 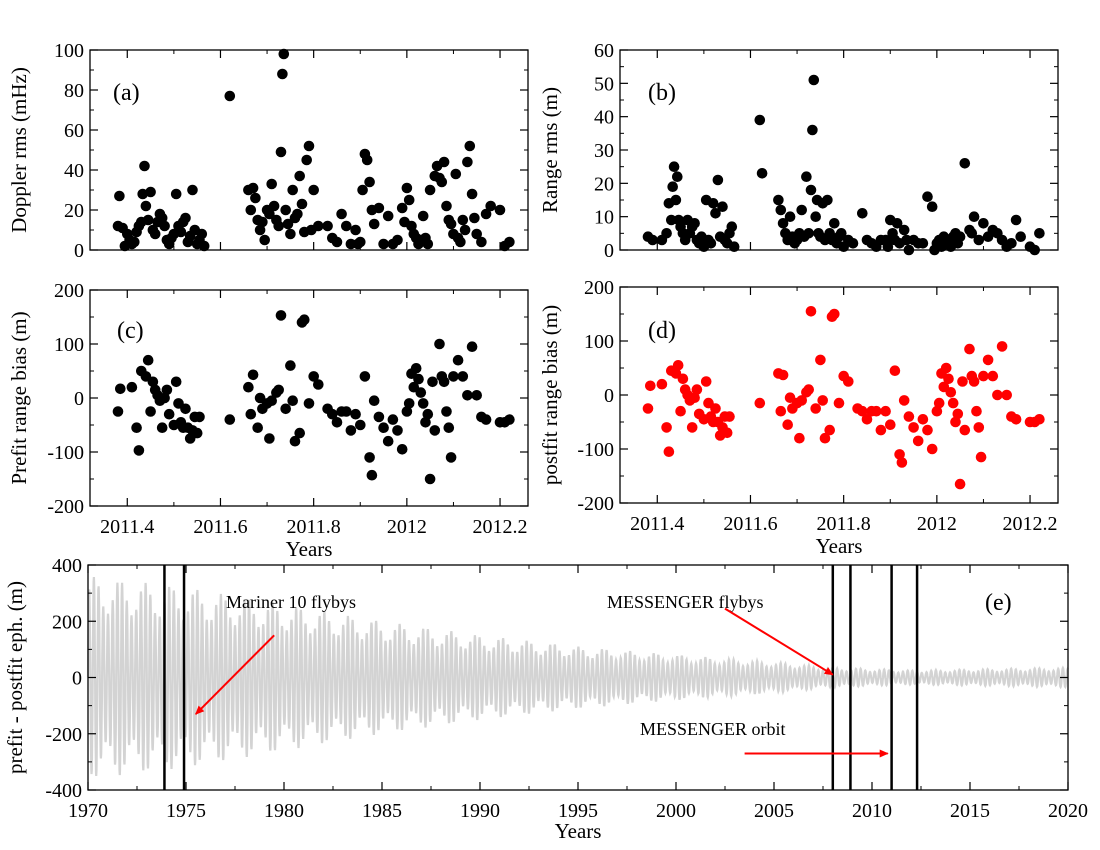 I want to click on y-axis-title: Prefit range bias (m), so click(x=19, y=397).